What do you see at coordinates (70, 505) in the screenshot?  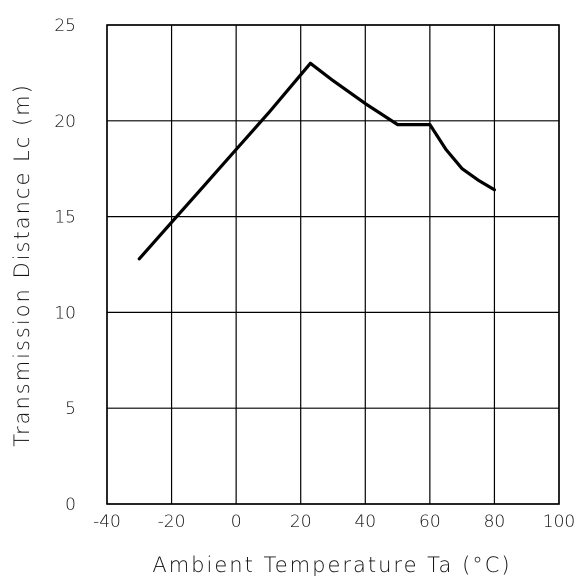 I see `y-tick-label: 0` at bounding box center [70, 505].